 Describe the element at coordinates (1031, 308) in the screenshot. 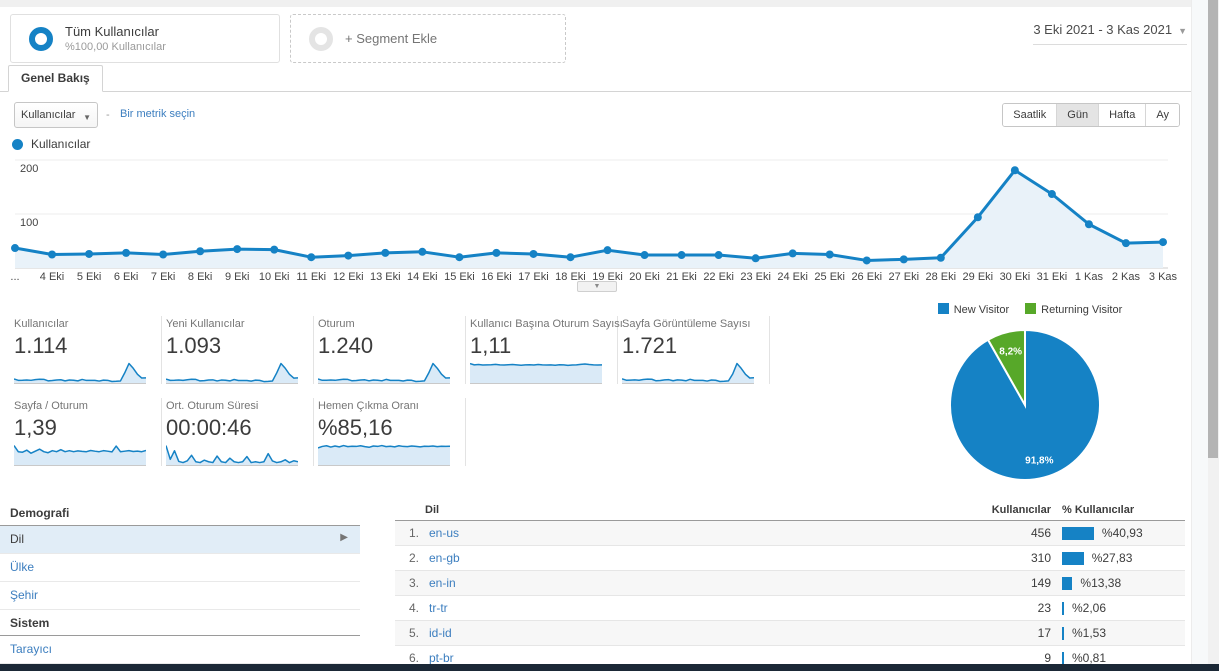

I see `green-square-icon` at that location.